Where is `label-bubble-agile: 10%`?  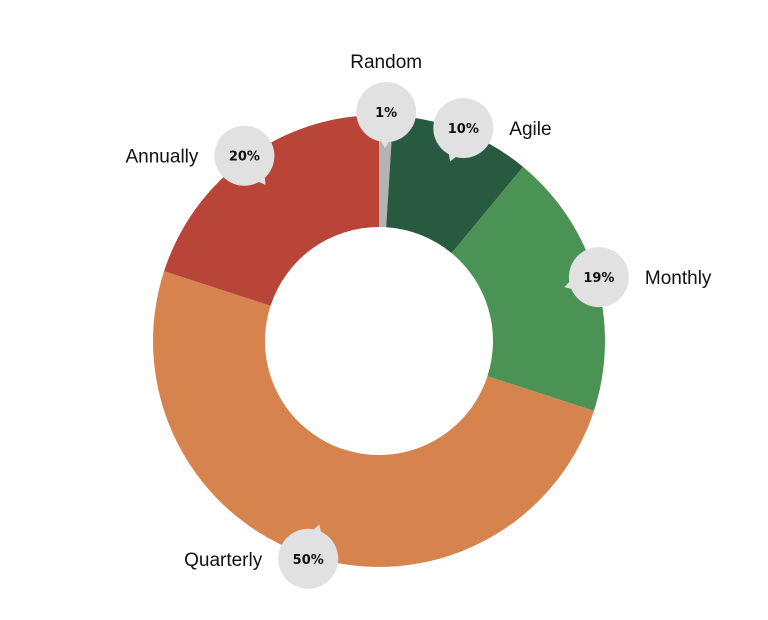 label-bubble-agile: 10% is located at coordinates (463, 130).